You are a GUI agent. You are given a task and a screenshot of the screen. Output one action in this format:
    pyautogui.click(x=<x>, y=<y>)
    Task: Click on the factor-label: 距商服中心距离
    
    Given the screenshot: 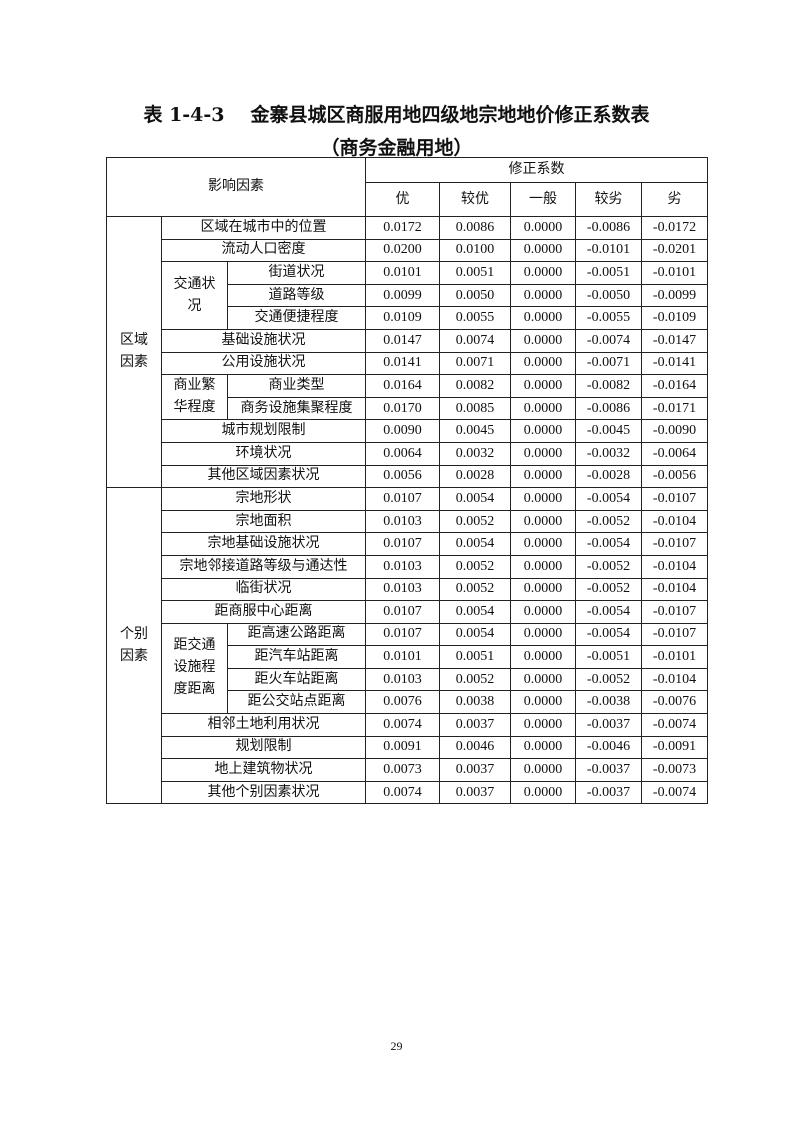 What is the action you would take?
    pyautogui.click(x=263, y=612)
    